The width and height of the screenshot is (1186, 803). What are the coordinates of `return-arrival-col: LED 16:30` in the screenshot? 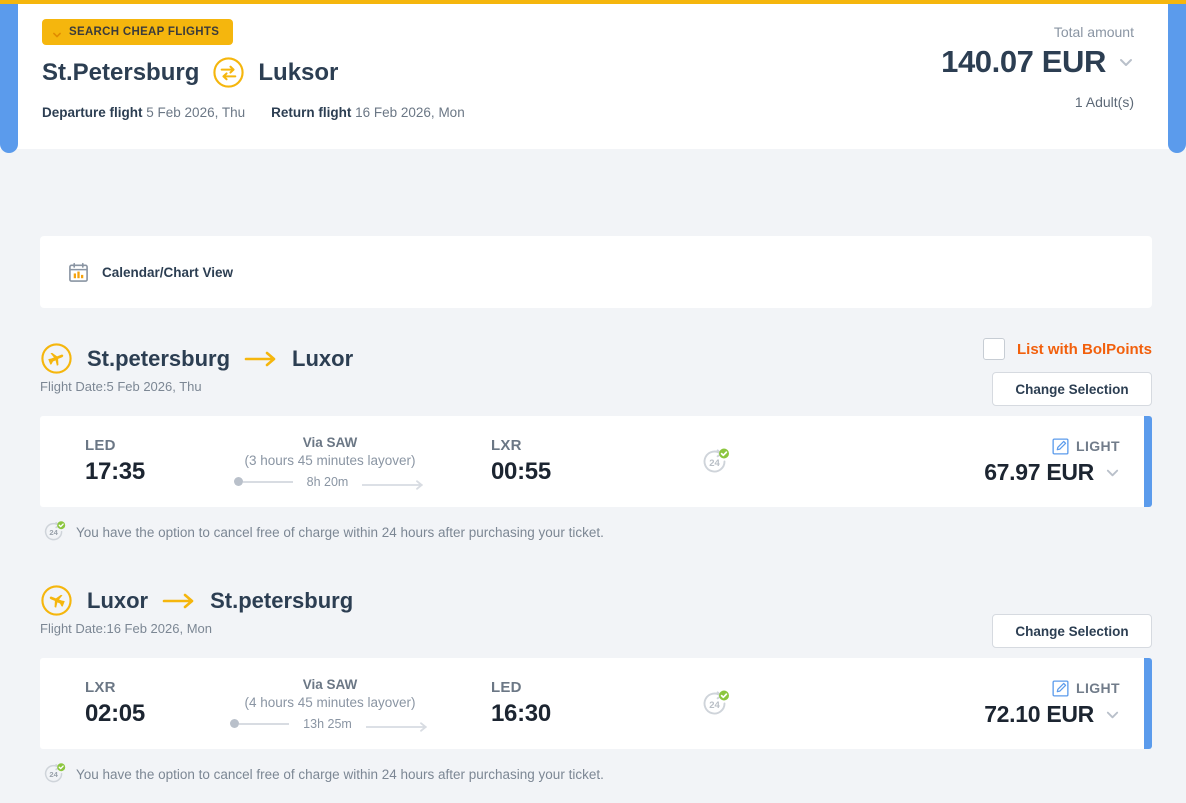 It's located at (552, 703).